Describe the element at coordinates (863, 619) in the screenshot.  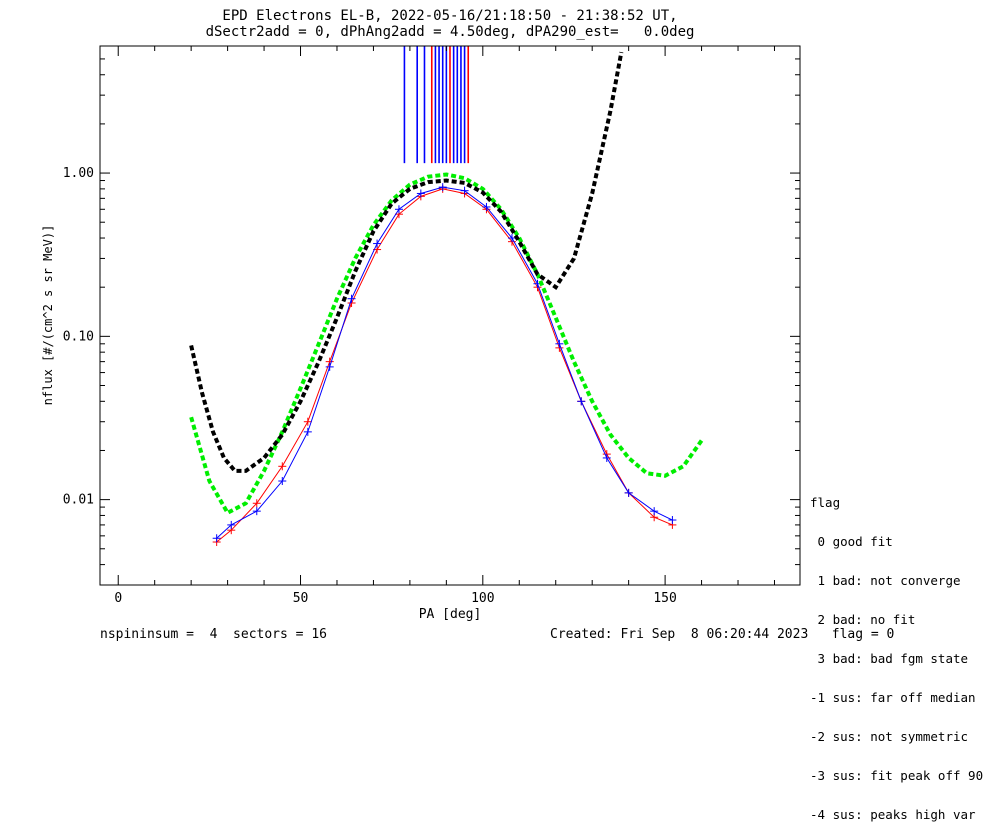
I see `legend-item: 2 bad: no fit` at that location.